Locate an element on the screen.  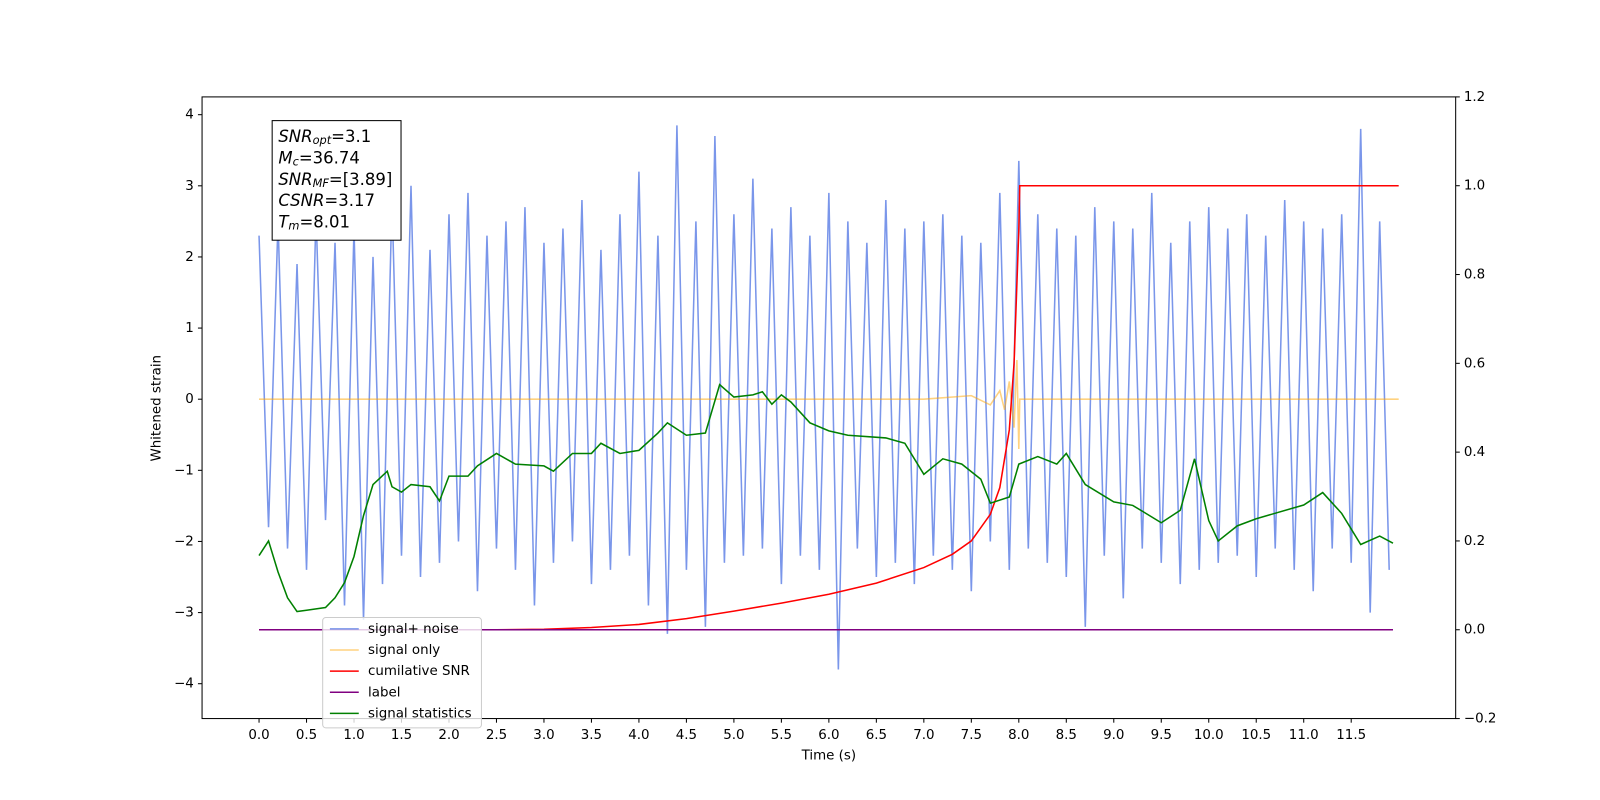
y-tick-label: 2 is located at coordinates (189, 257).